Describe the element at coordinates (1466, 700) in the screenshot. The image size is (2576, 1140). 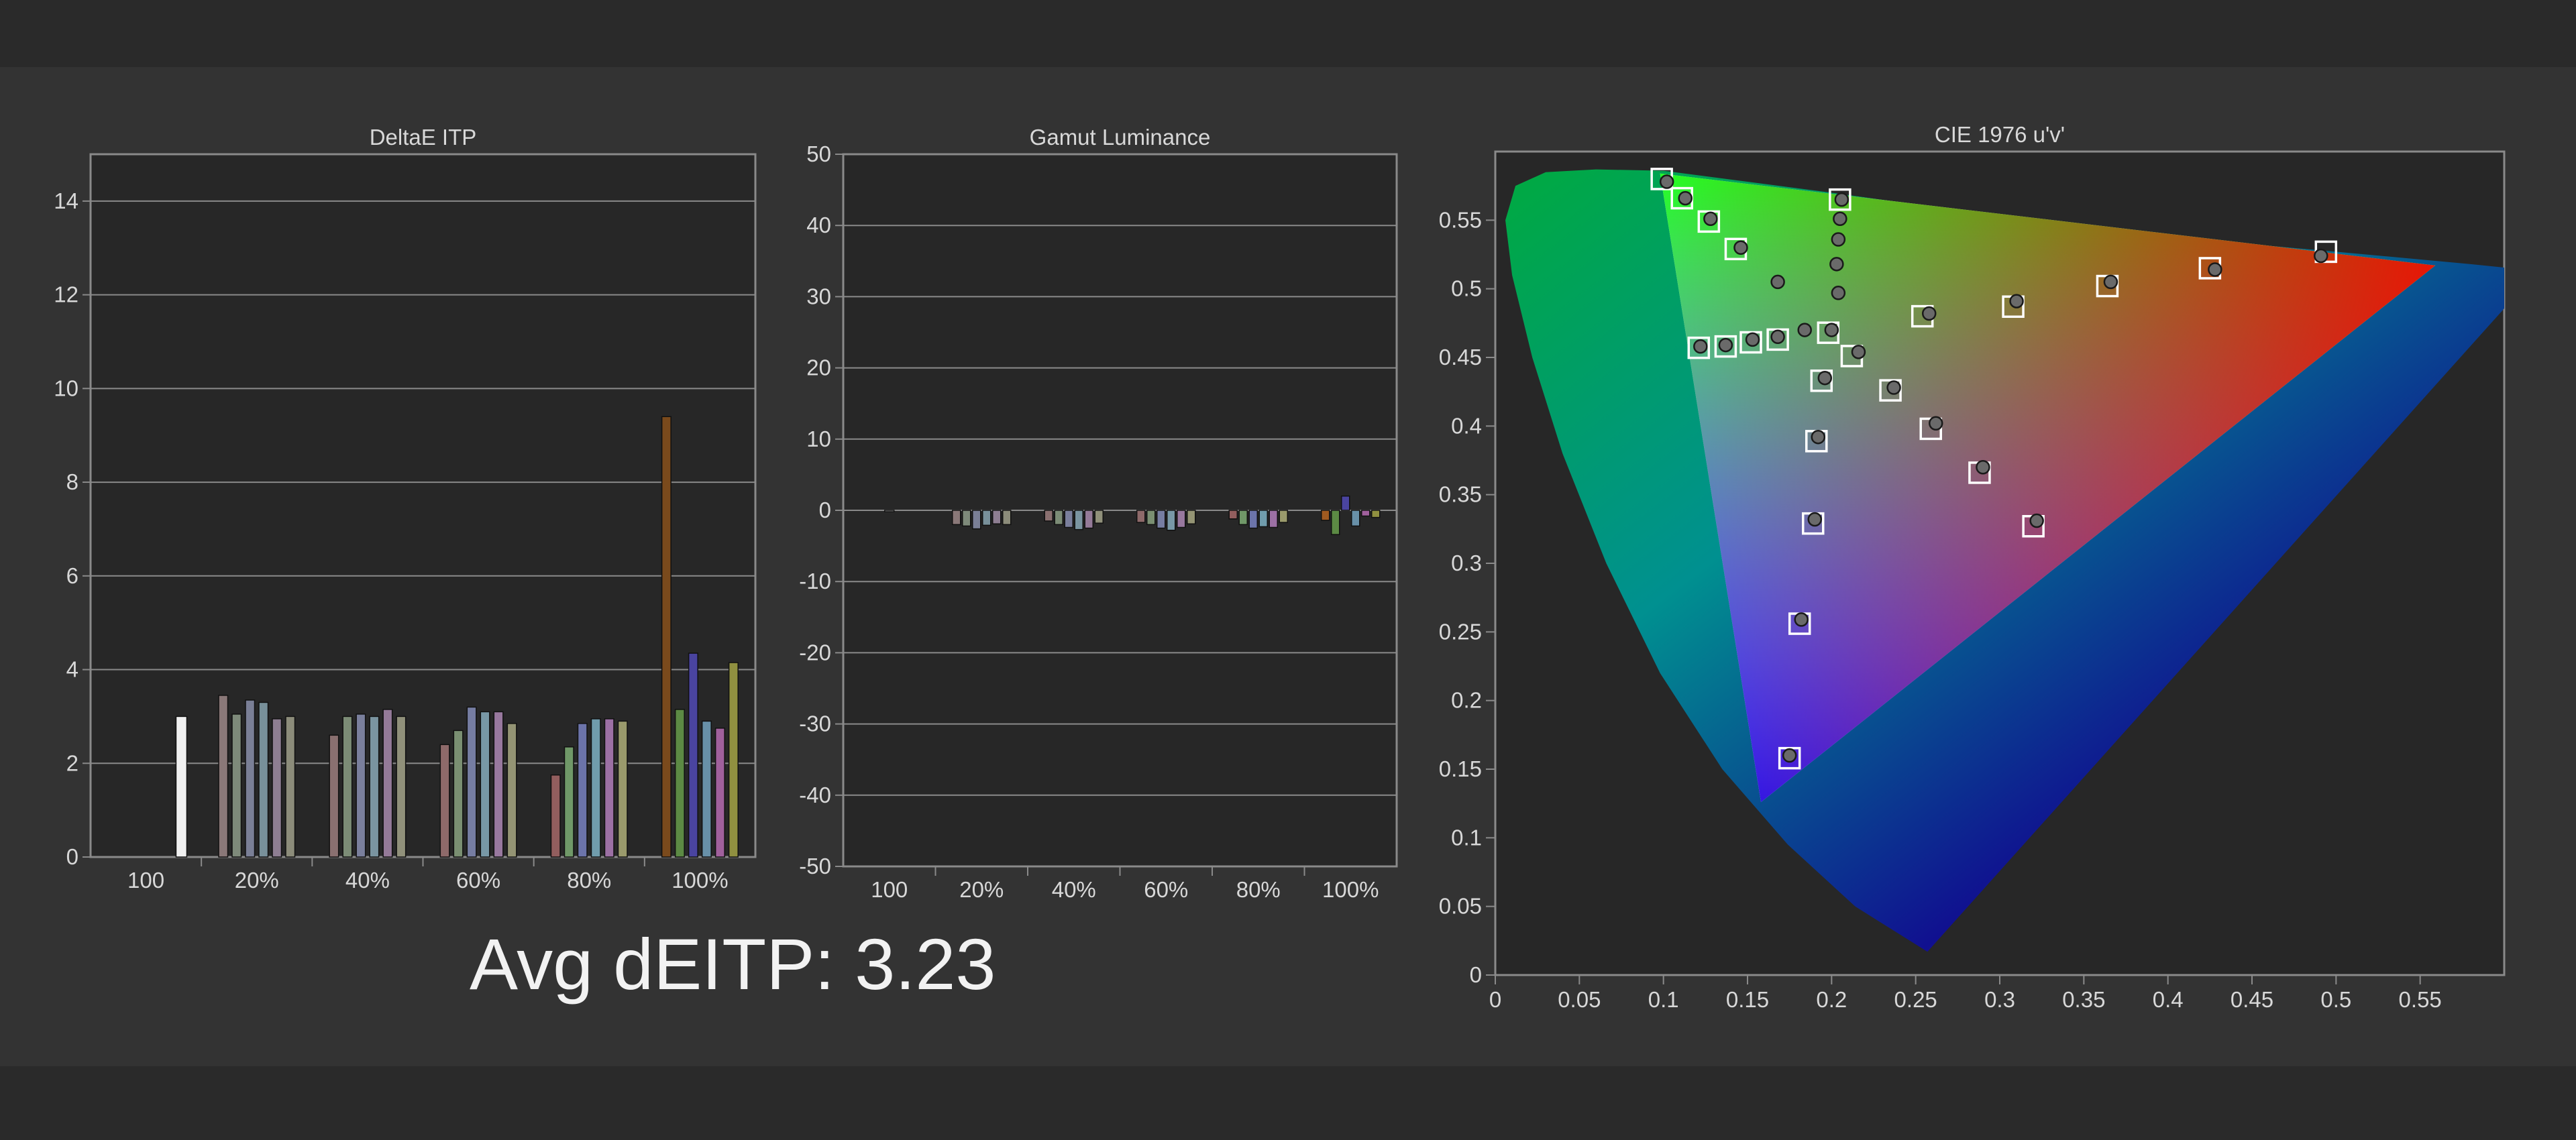
I see `y-tick-label: 0.2` at that location.